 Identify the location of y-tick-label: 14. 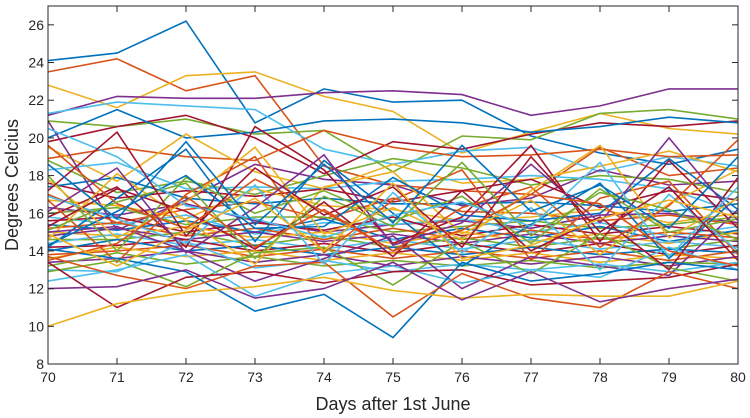
(36, 251).